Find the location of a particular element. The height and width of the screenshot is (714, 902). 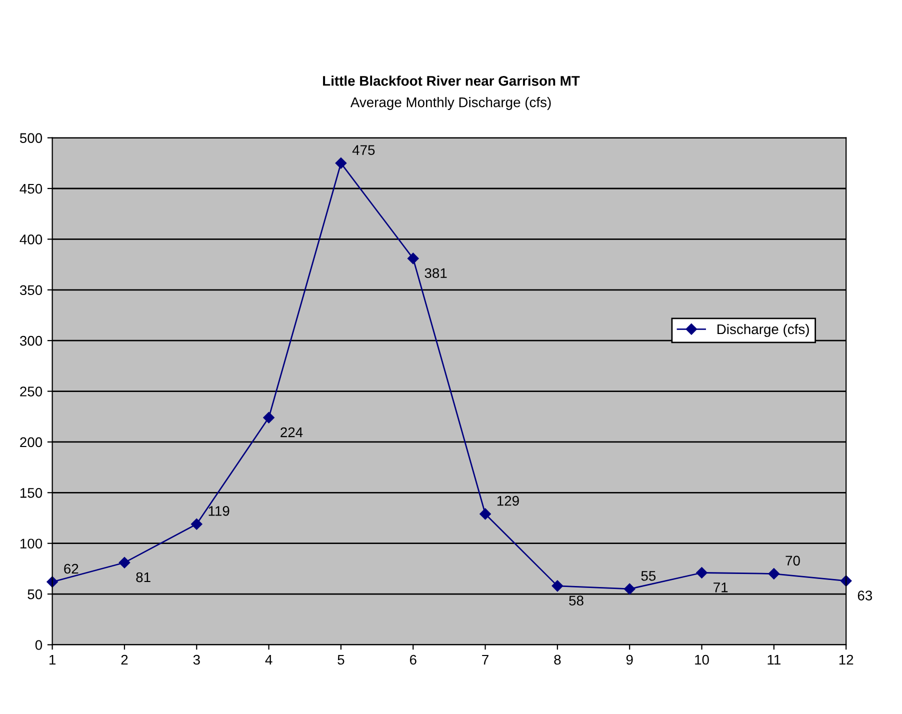

data-label: 70 is located at coordinates (793, 561).